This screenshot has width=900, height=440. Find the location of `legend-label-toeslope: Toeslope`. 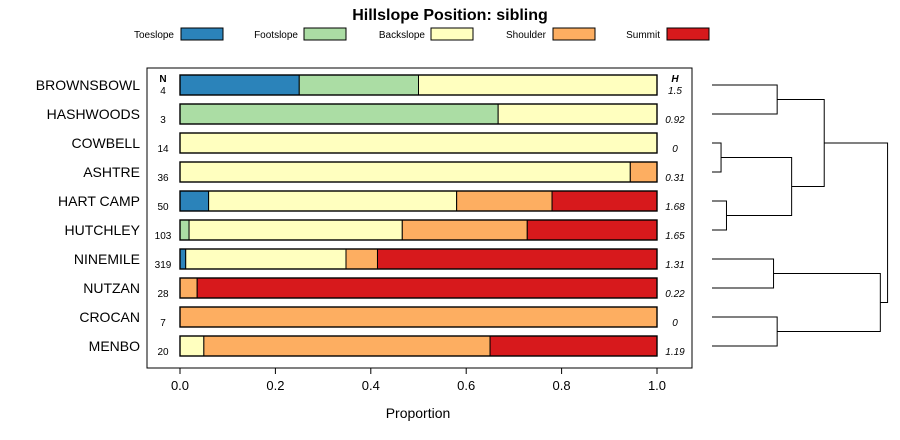

legend-label-toeslope: Toeslope is located at coordinates (154, 35).